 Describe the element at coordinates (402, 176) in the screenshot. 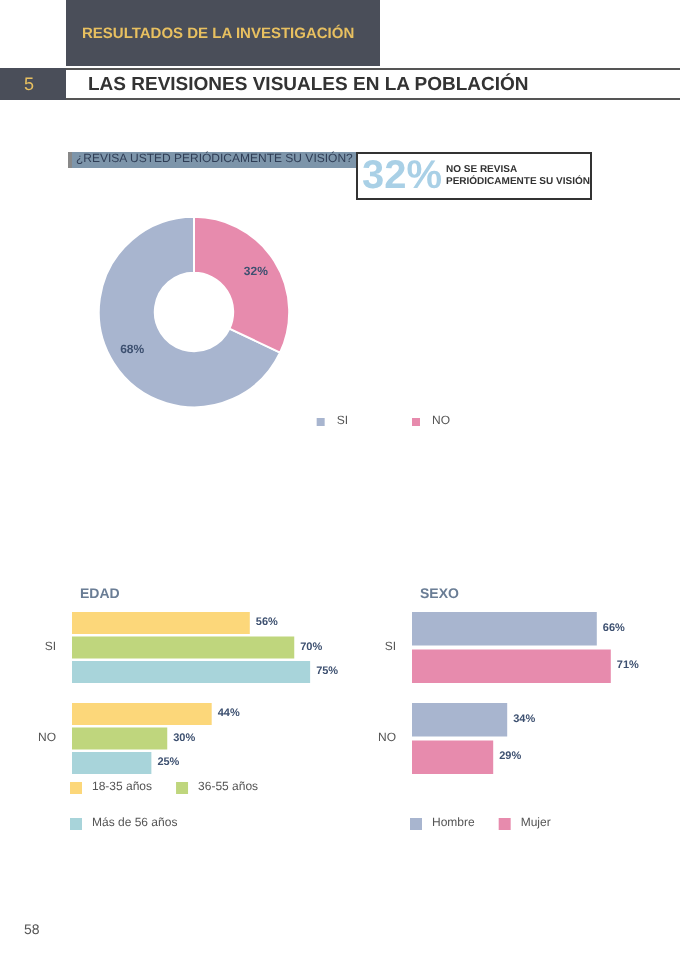

I see `text: 32%` at that location.